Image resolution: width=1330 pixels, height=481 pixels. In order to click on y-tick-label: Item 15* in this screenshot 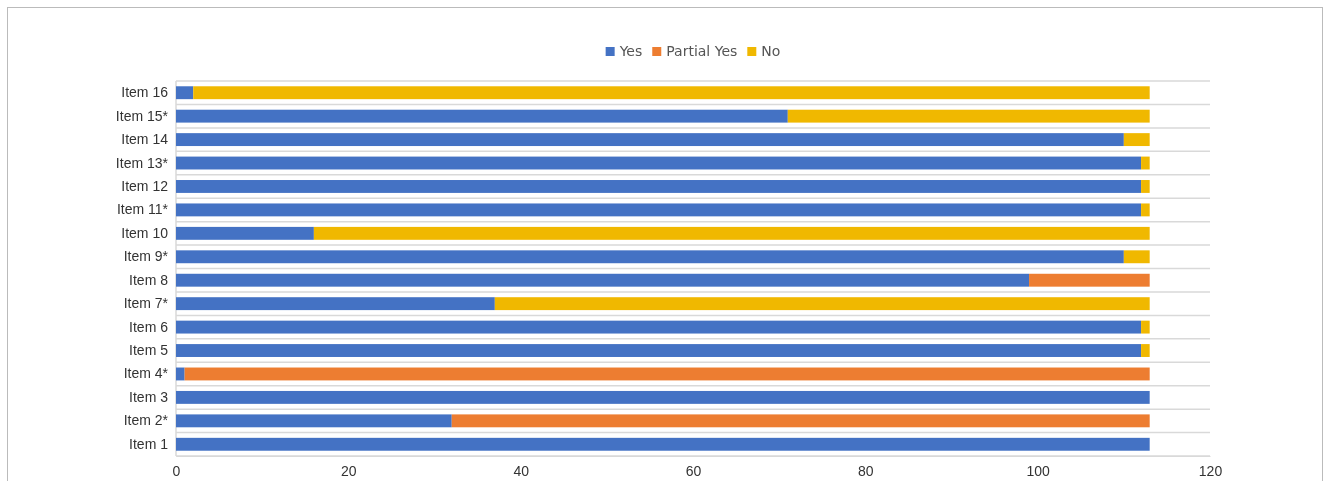, I will do `click(142, 115)`.